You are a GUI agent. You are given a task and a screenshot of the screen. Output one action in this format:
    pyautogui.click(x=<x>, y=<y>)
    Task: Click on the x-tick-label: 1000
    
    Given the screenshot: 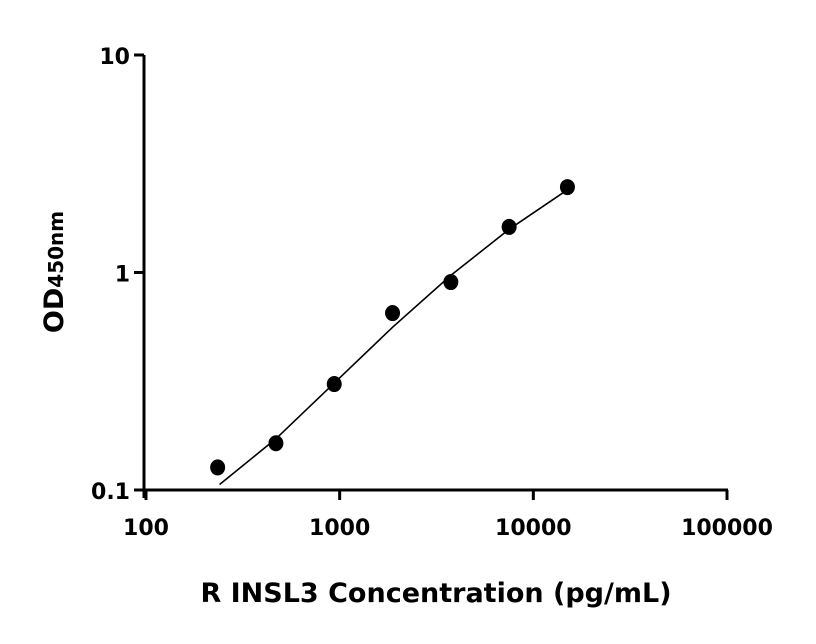 What is the action you would take?
    pyautogui.click(x=339, y=528)
    